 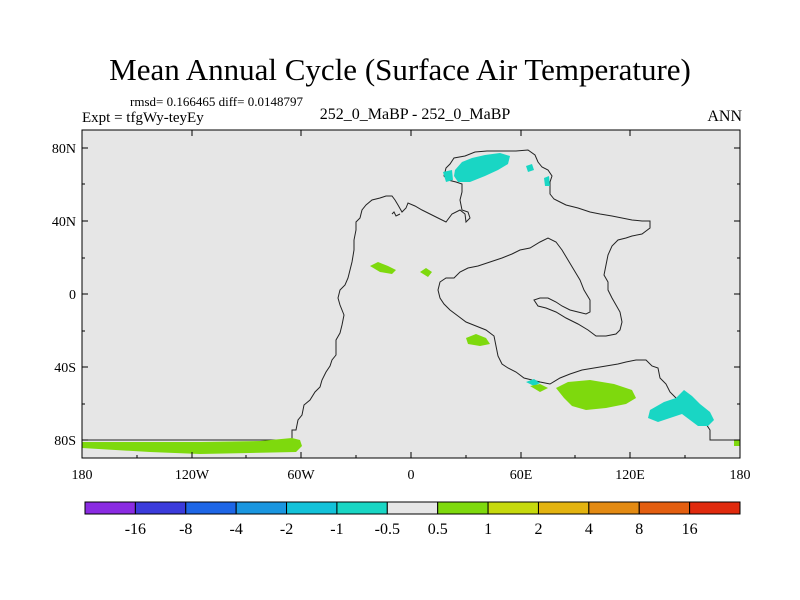 I want to click on colorbar-label: -2, so click(x=286, y=529).